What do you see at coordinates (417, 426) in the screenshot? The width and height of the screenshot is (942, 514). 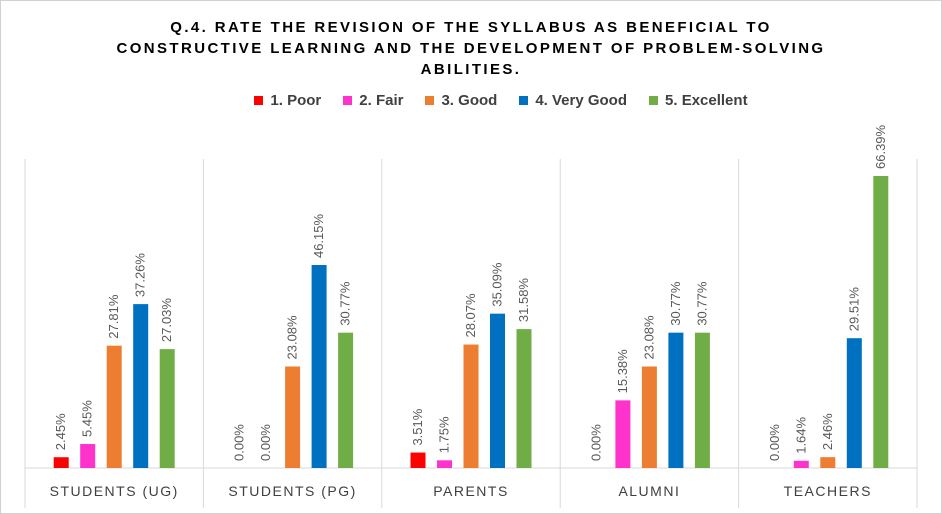 I see `data-label: 3.51%` at bounding box center [417, 426].